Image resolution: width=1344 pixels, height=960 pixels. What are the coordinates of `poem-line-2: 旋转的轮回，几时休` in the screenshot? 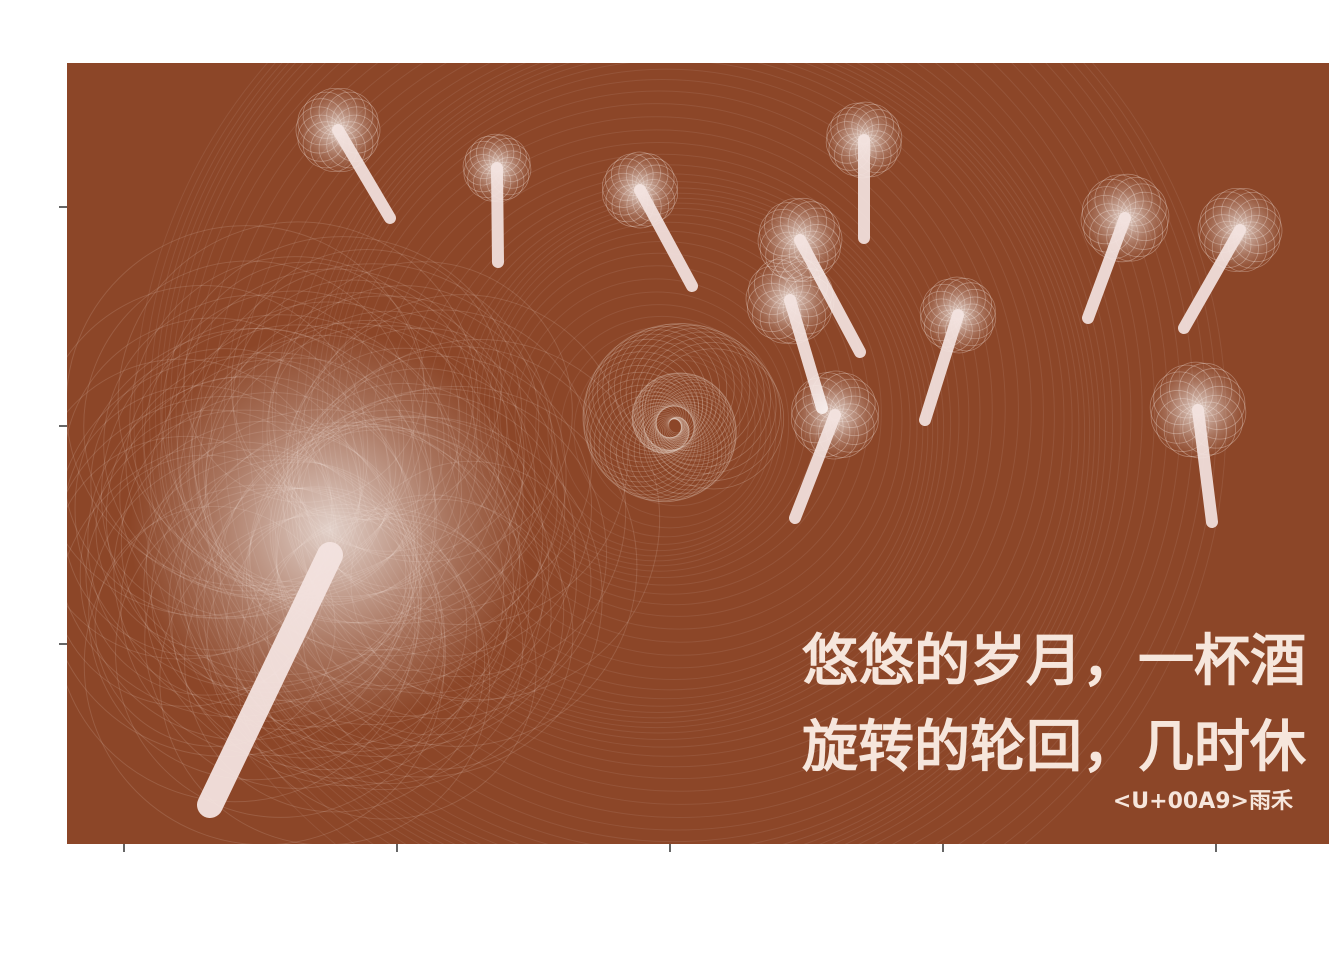 It's located at (1054, 747).